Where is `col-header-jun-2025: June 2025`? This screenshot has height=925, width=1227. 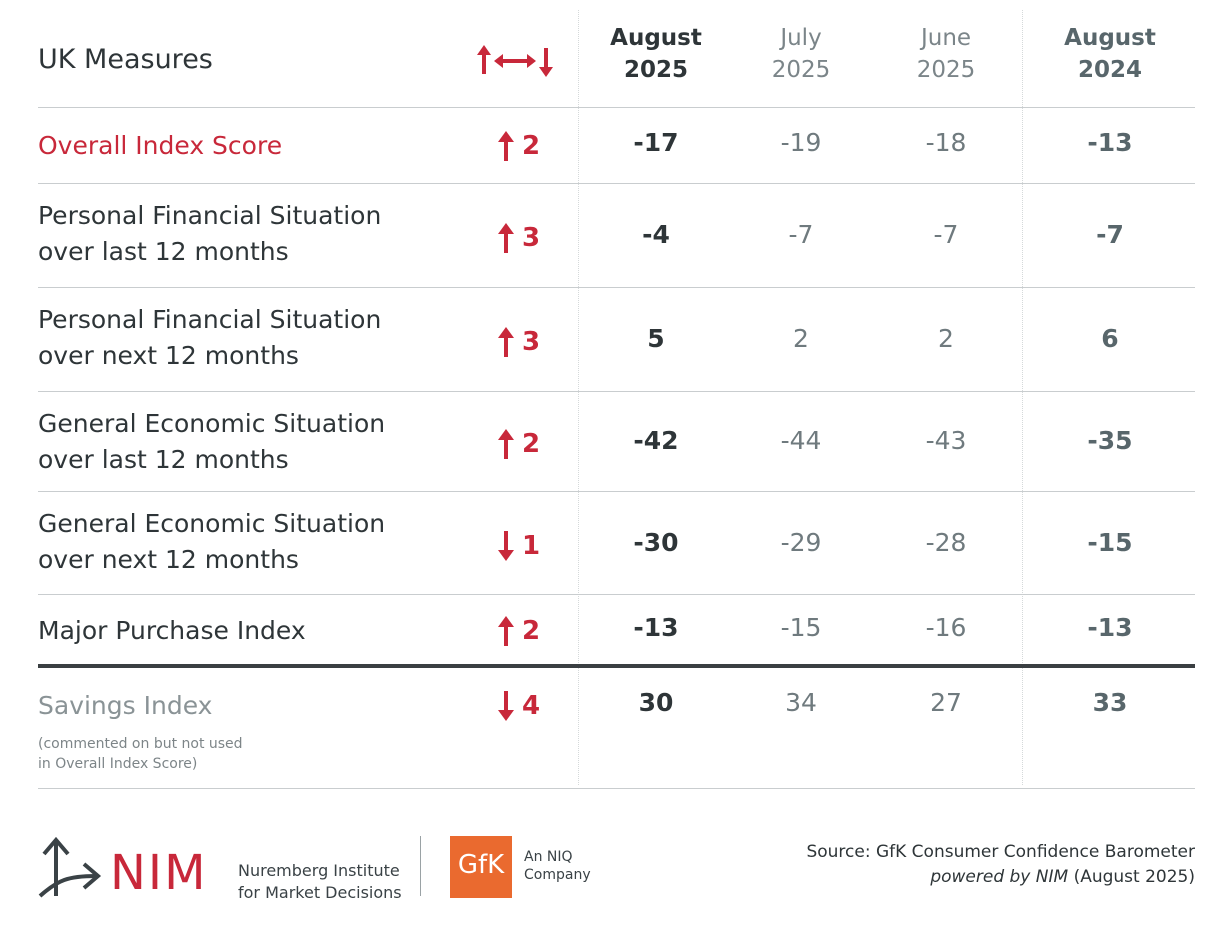
col-header-jun-2025: June 2025 is located at coordinates (946, 54).